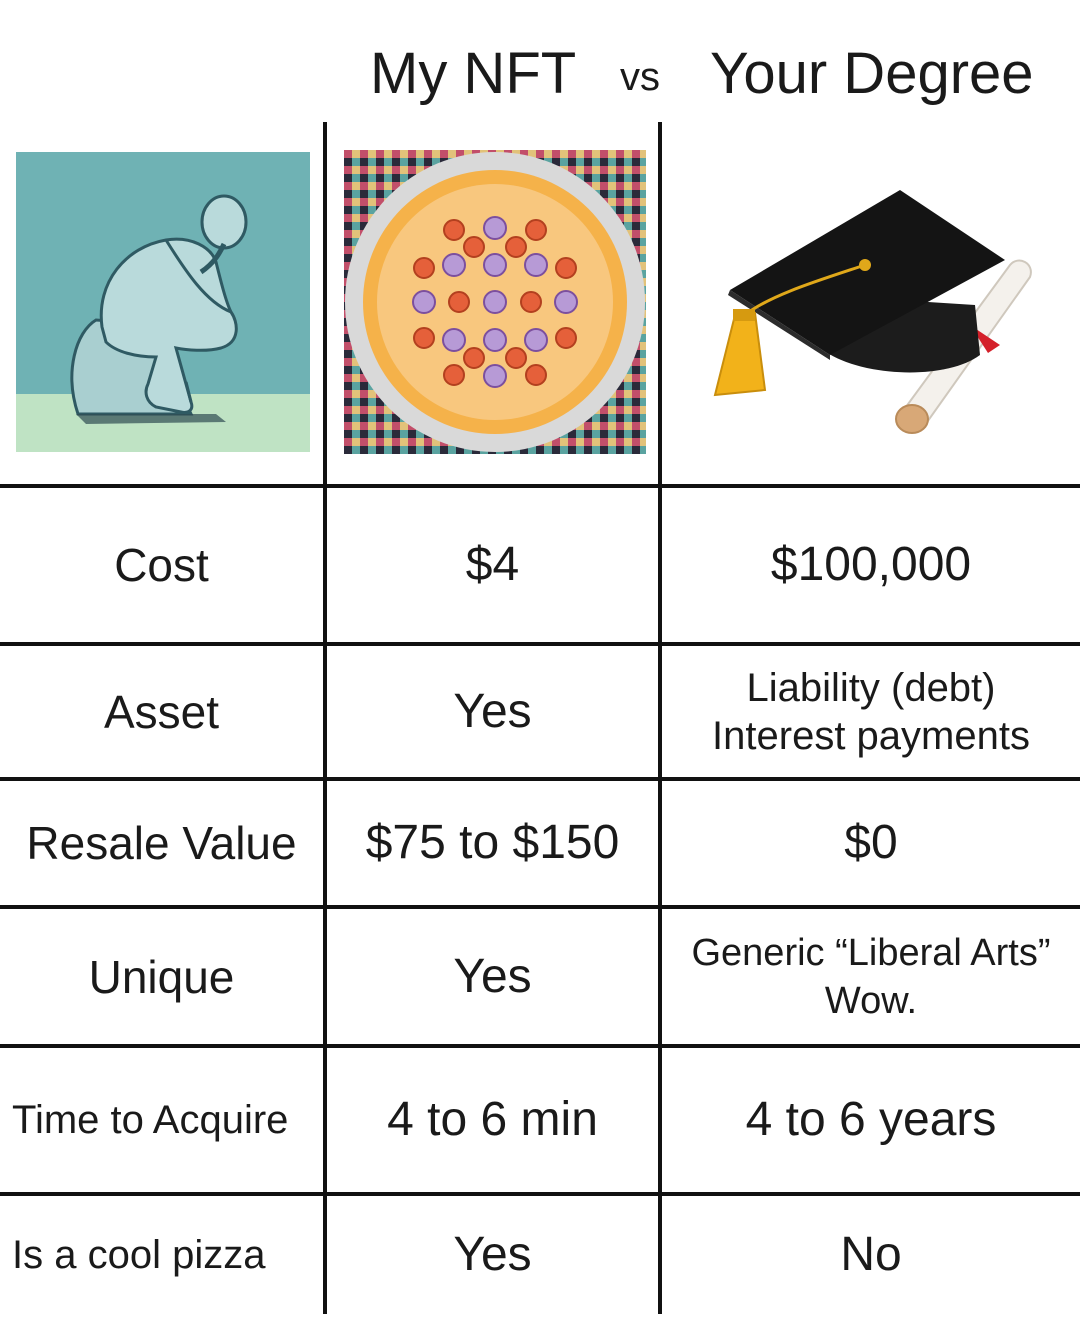 This screenshot has height=1336, width=1080. I want to click on degree-resale-line1: $0, so click(871, 842).